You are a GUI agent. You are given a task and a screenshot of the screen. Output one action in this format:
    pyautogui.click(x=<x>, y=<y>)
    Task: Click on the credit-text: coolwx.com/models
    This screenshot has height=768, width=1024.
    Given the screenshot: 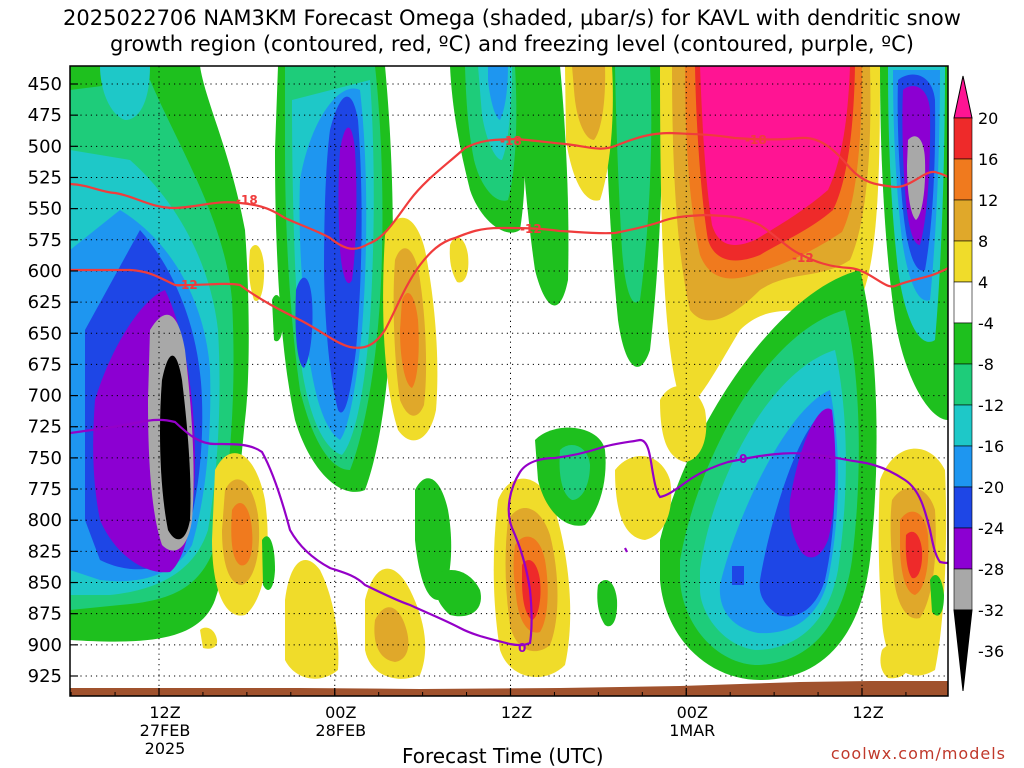 What is the action you would take?
    pyautogui.click(x=918, y=753)
    